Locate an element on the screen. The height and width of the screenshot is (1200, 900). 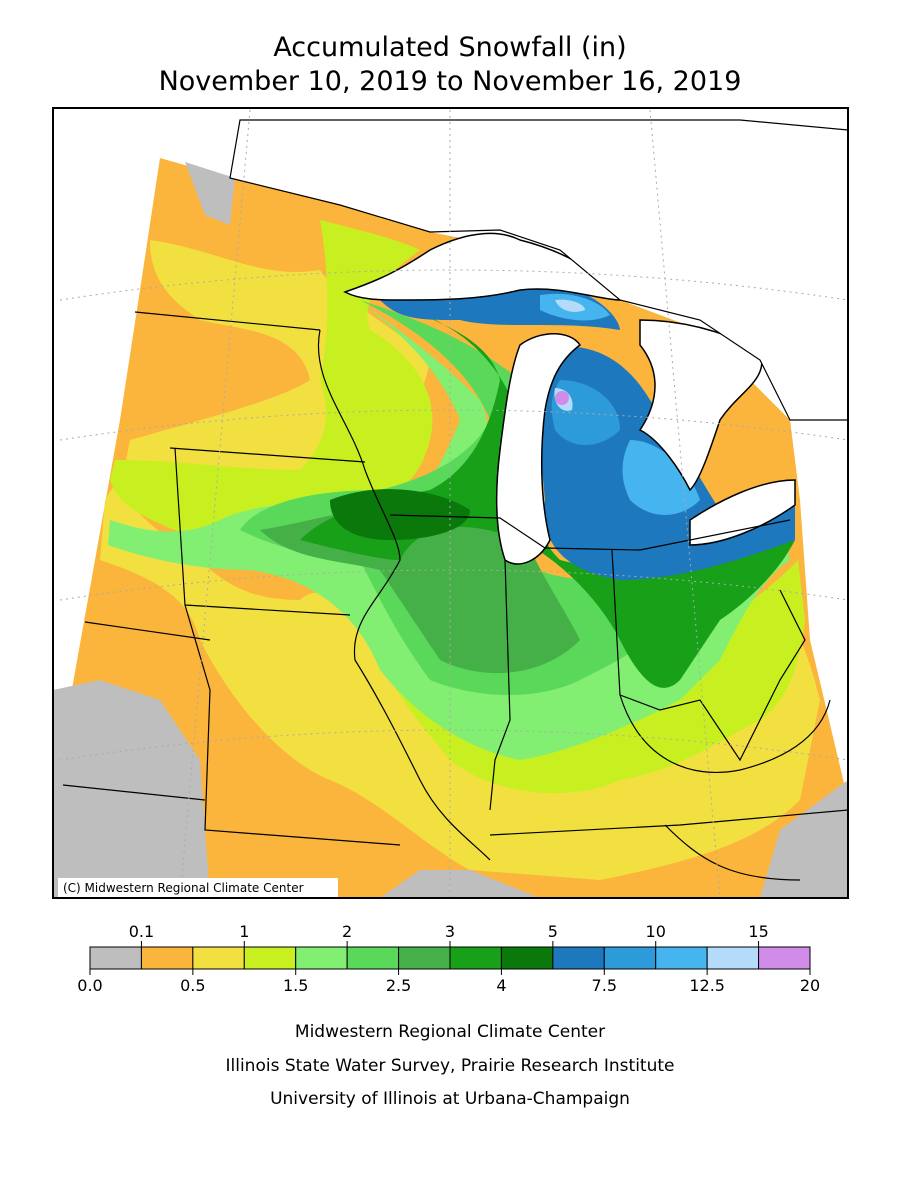
legend-label: 0.5 is located at coordinates (192, 985).